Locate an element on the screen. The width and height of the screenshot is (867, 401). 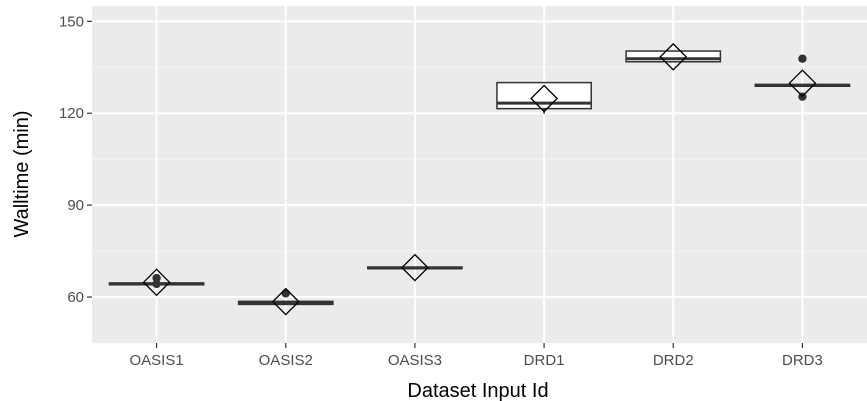
box-group-oasis1 is located at coordinates (156, 282).